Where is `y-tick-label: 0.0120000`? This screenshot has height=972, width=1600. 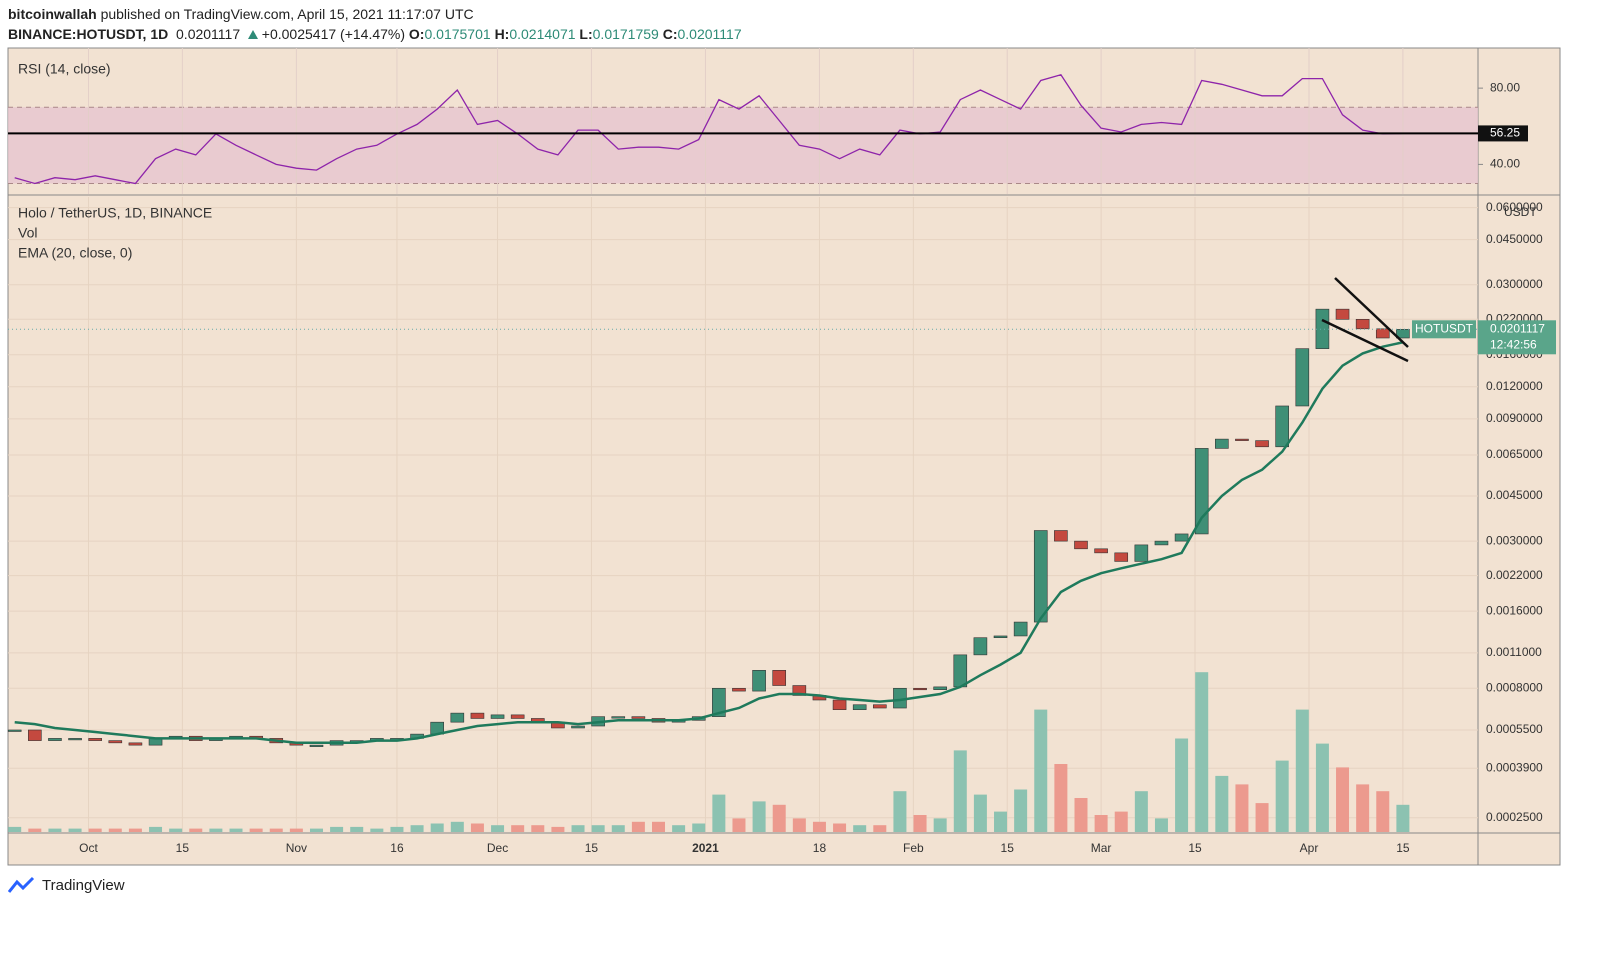 y-tick-label: 0.0120000 is located at coordinates (1514, 386).